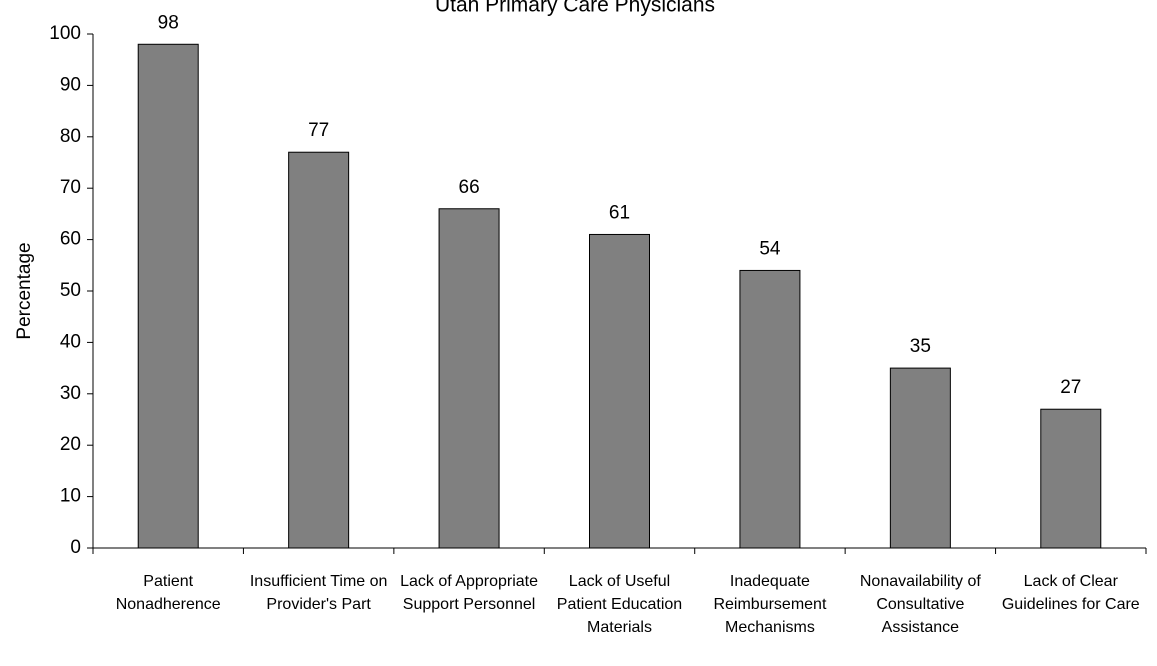 The width and height of the screenshot is (1157, 666). Describe the element at coordinates (1070, 593) in the screenshot. I see `x-tick-label: Lack of Clear Guidelines for Care` at that location.